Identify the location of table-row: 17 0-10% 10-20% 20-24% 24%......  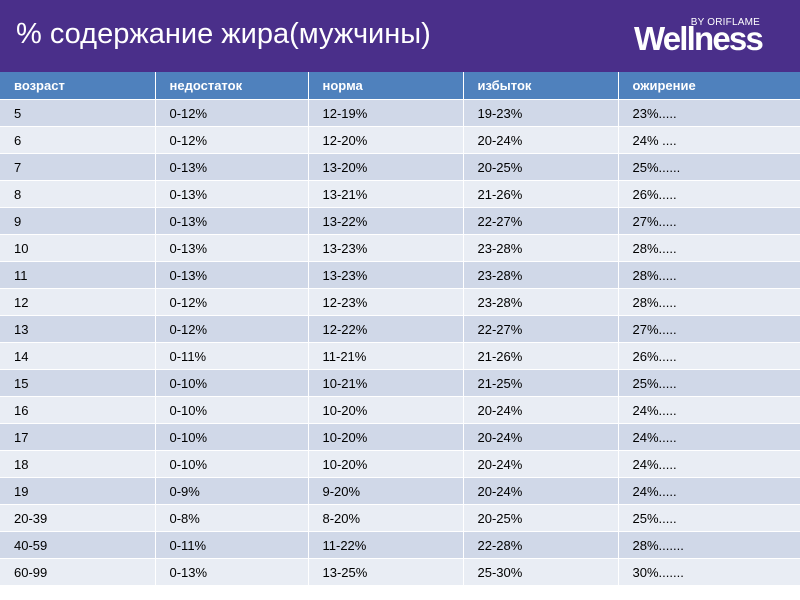
(400, 437).